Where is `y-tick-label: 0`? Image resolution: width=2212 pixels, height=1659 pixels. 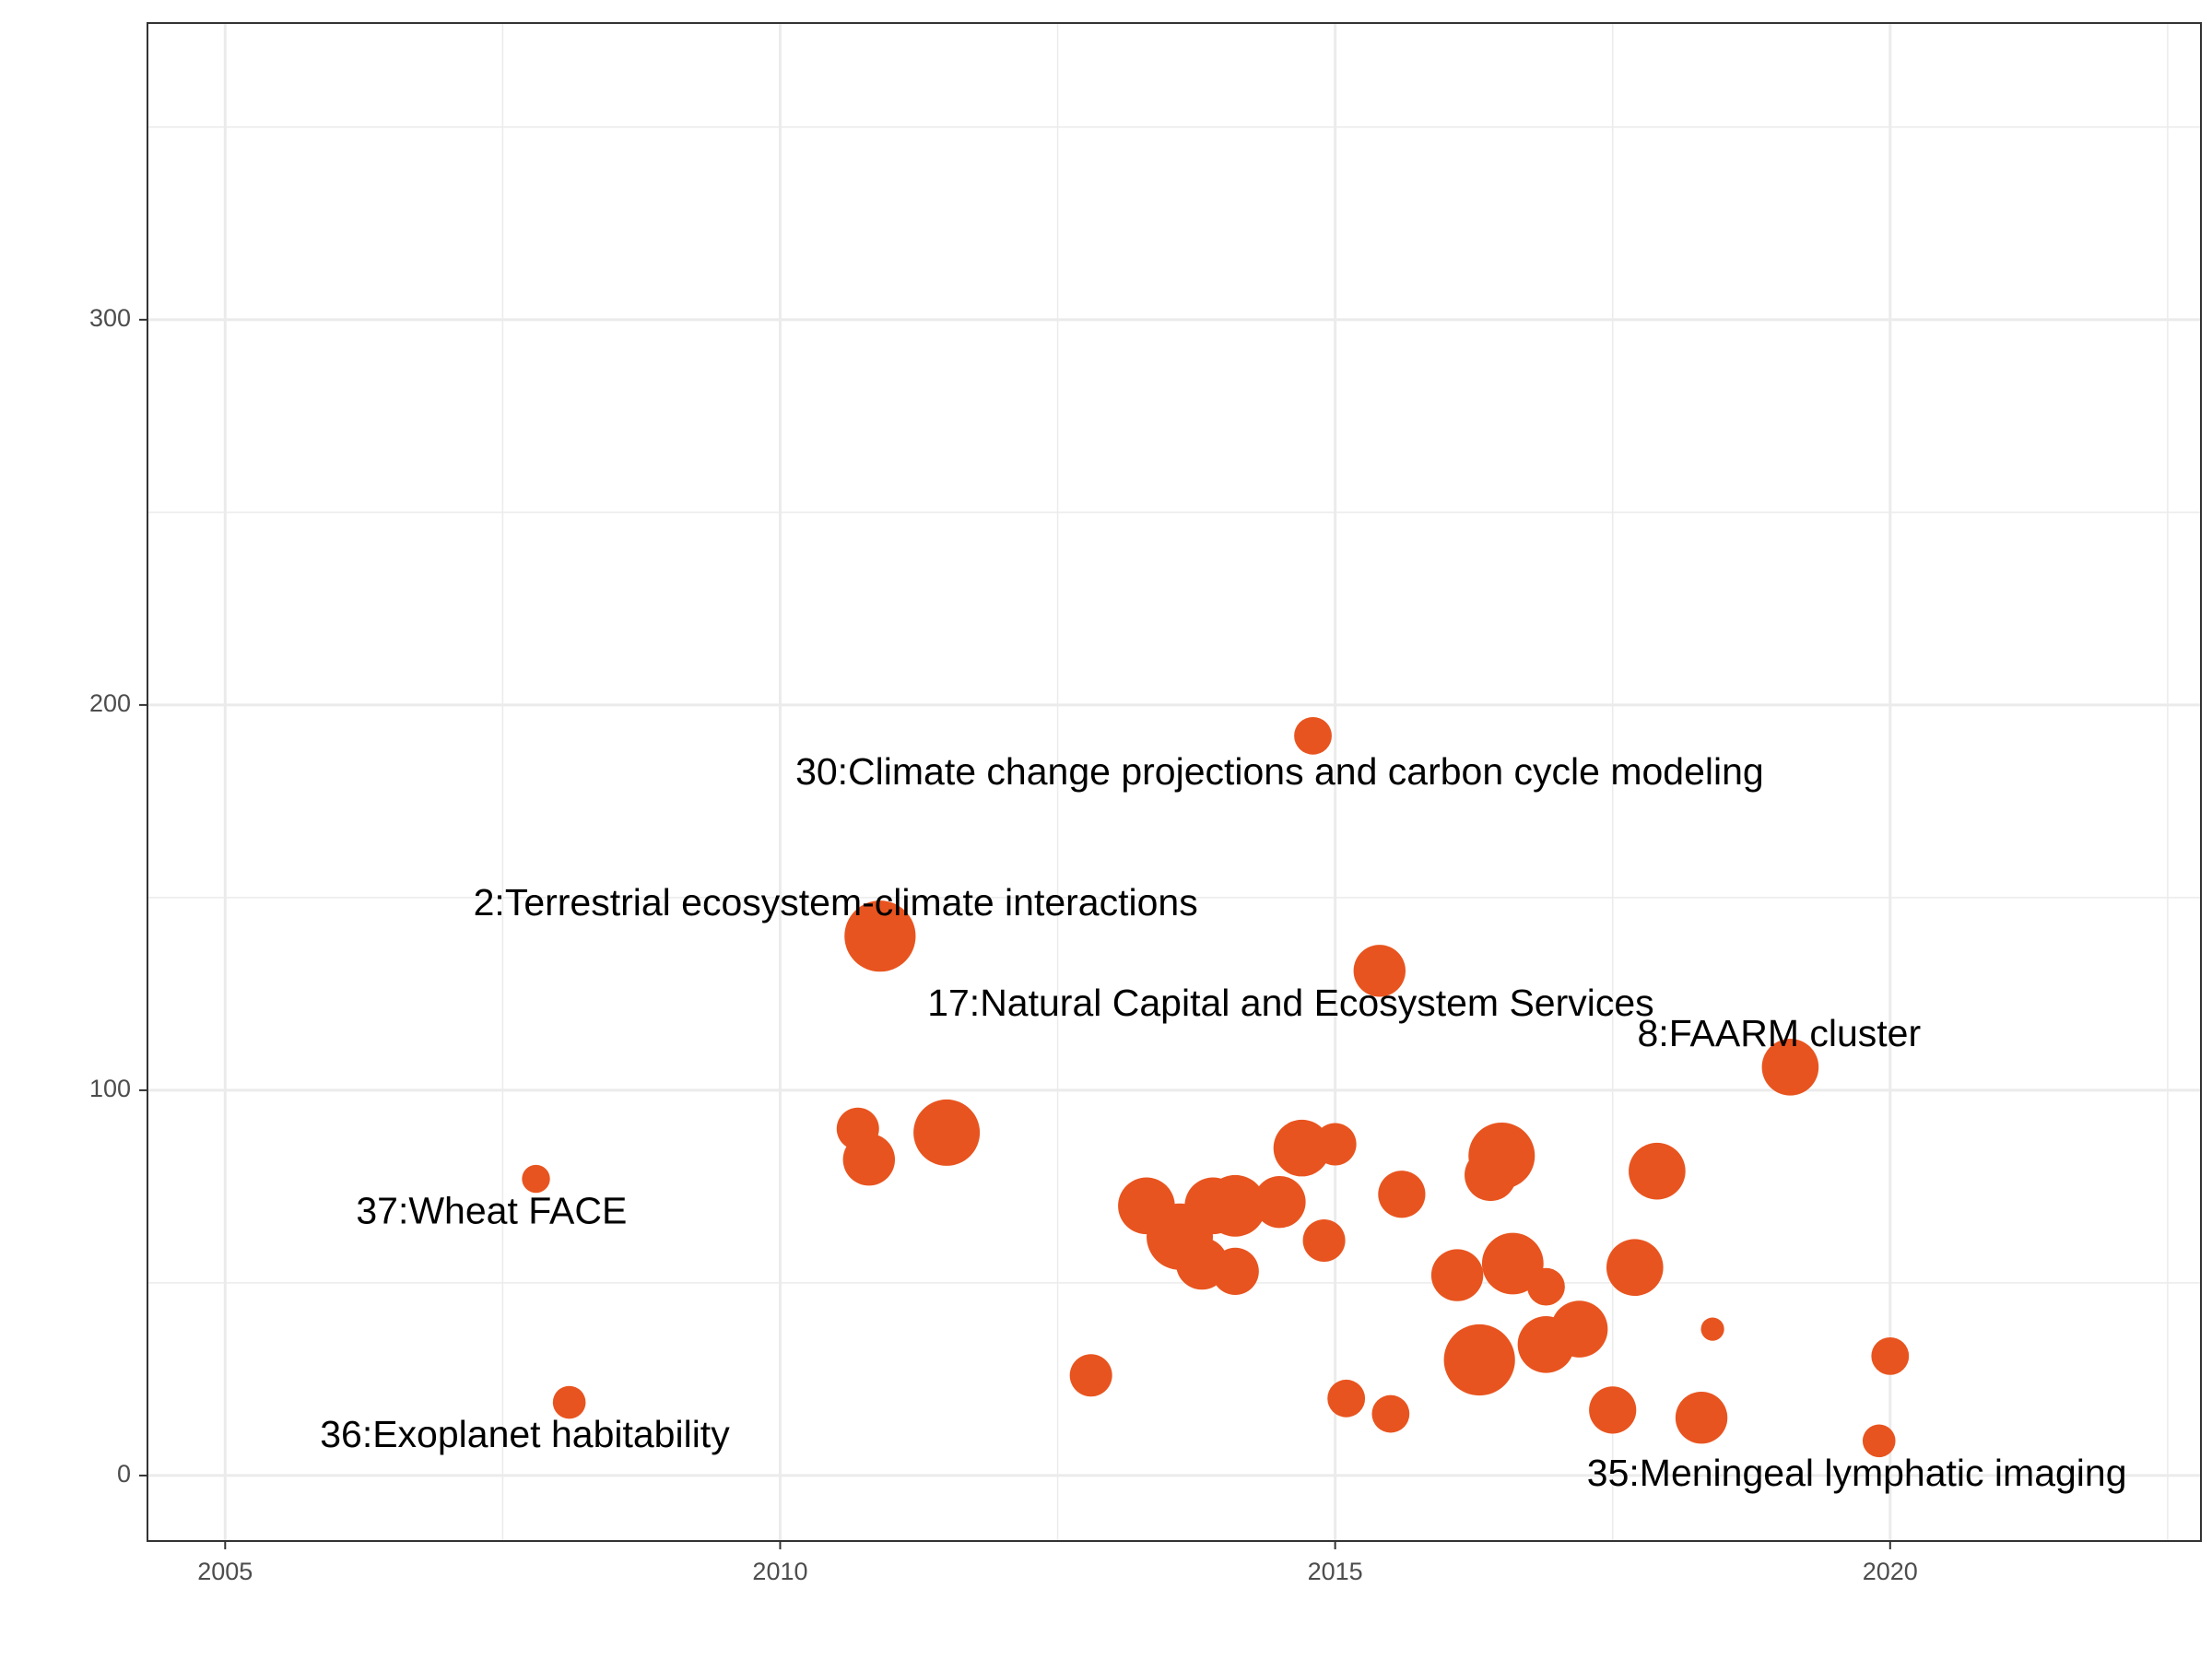 y-tick-label: 0 is located at coordinates (124, 1474).